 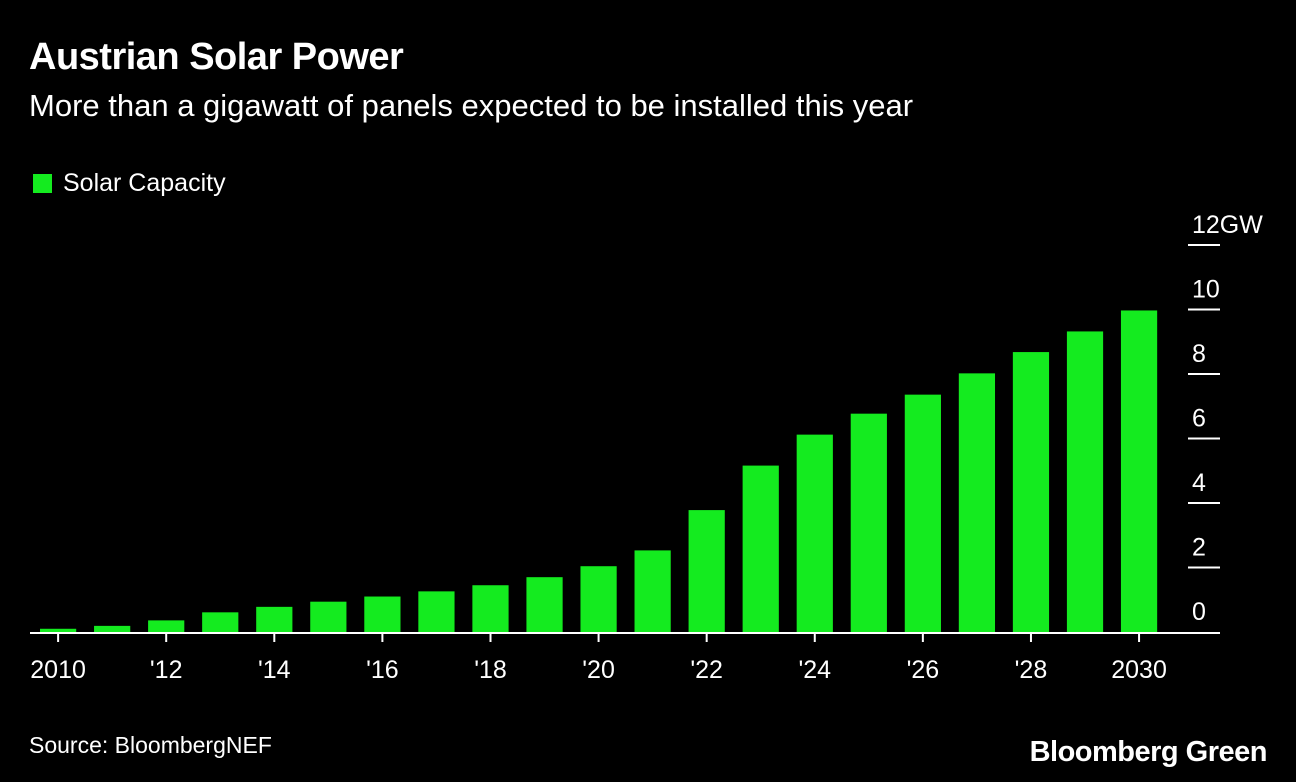 I want to click on y-tick-label: 8, so click(x=1199, y=354).